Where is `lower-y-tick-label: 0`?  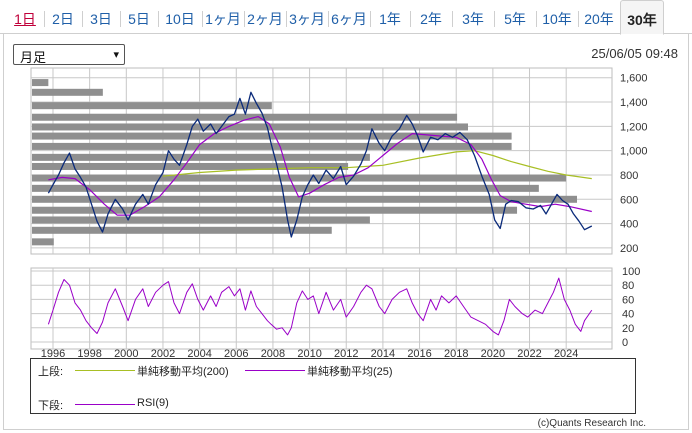 lower-y-tick-label: 0 is located at coordinates (625, 343).